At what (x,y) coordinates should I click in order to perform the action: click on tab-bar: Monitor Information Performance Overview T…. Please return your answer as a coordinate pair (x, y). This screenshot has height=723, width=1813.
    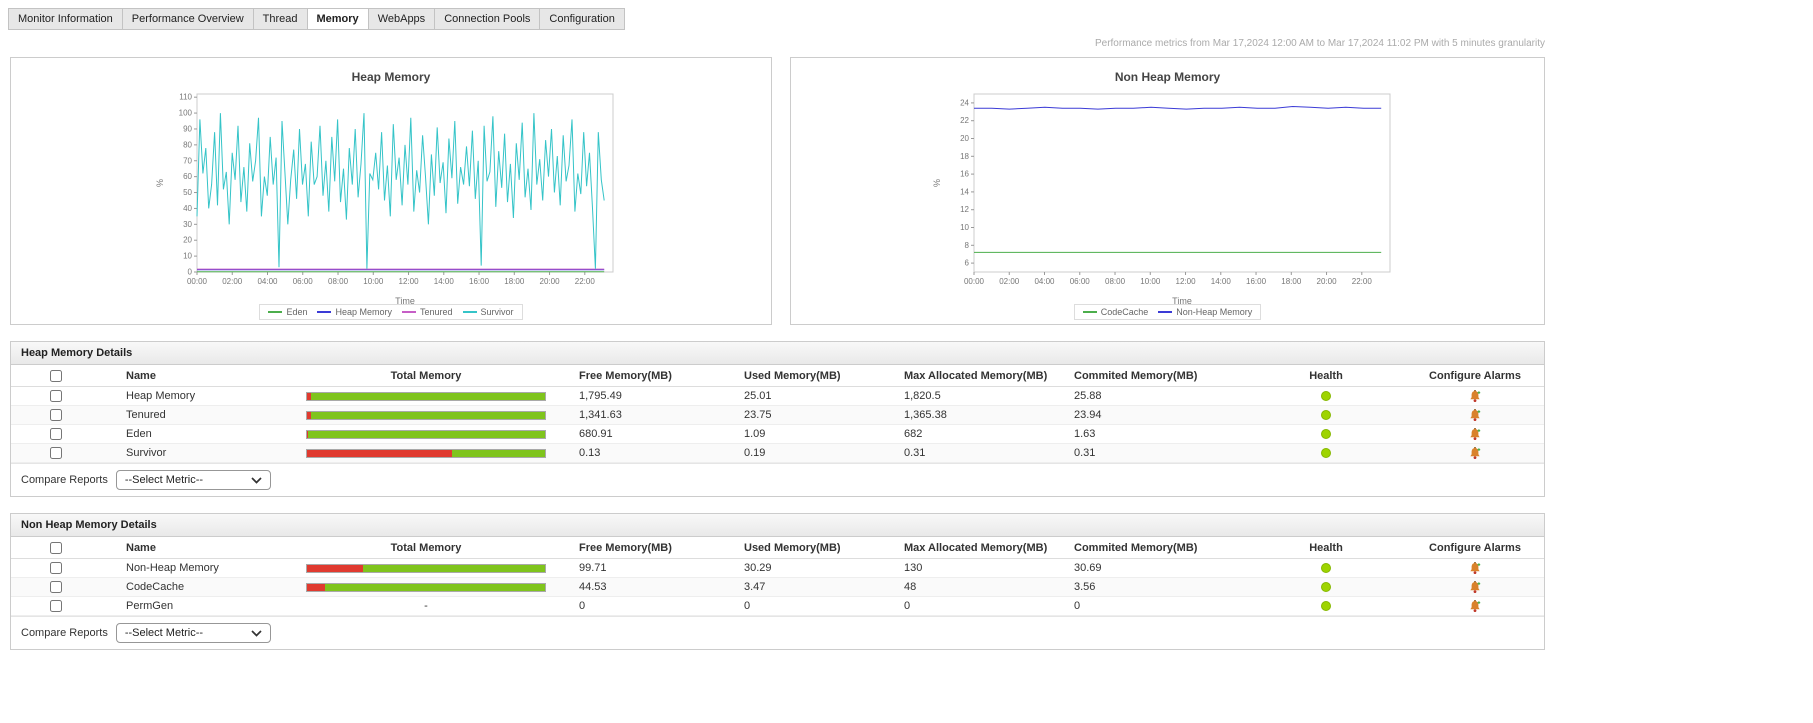
    Looking at the image, I should click on (316, 19).